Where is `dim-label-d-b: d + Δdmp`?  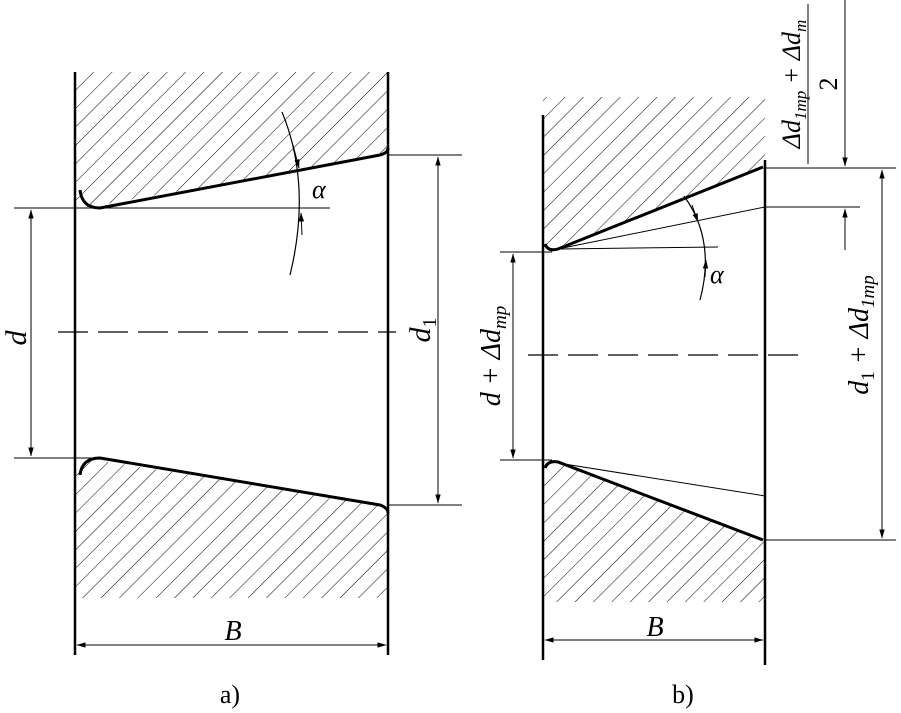
dim-label-d-b: d + Δdmp is located at coordinates (493, 356).